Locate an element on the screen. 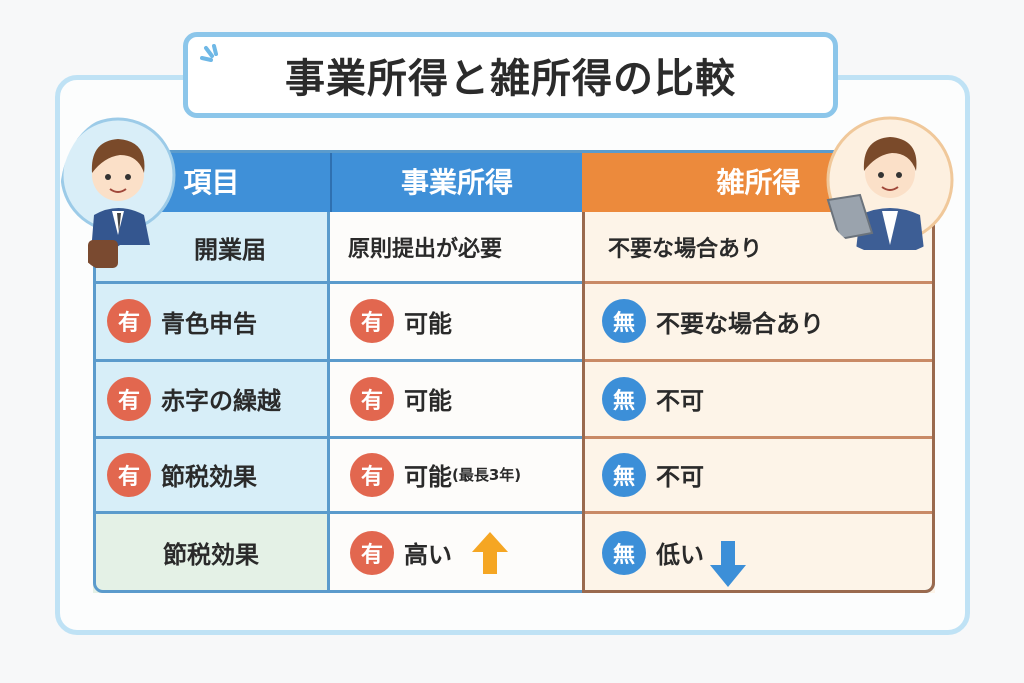 This screenshot has width=1024, height=683. sparkle-icon is located at coordinates (209, 53).